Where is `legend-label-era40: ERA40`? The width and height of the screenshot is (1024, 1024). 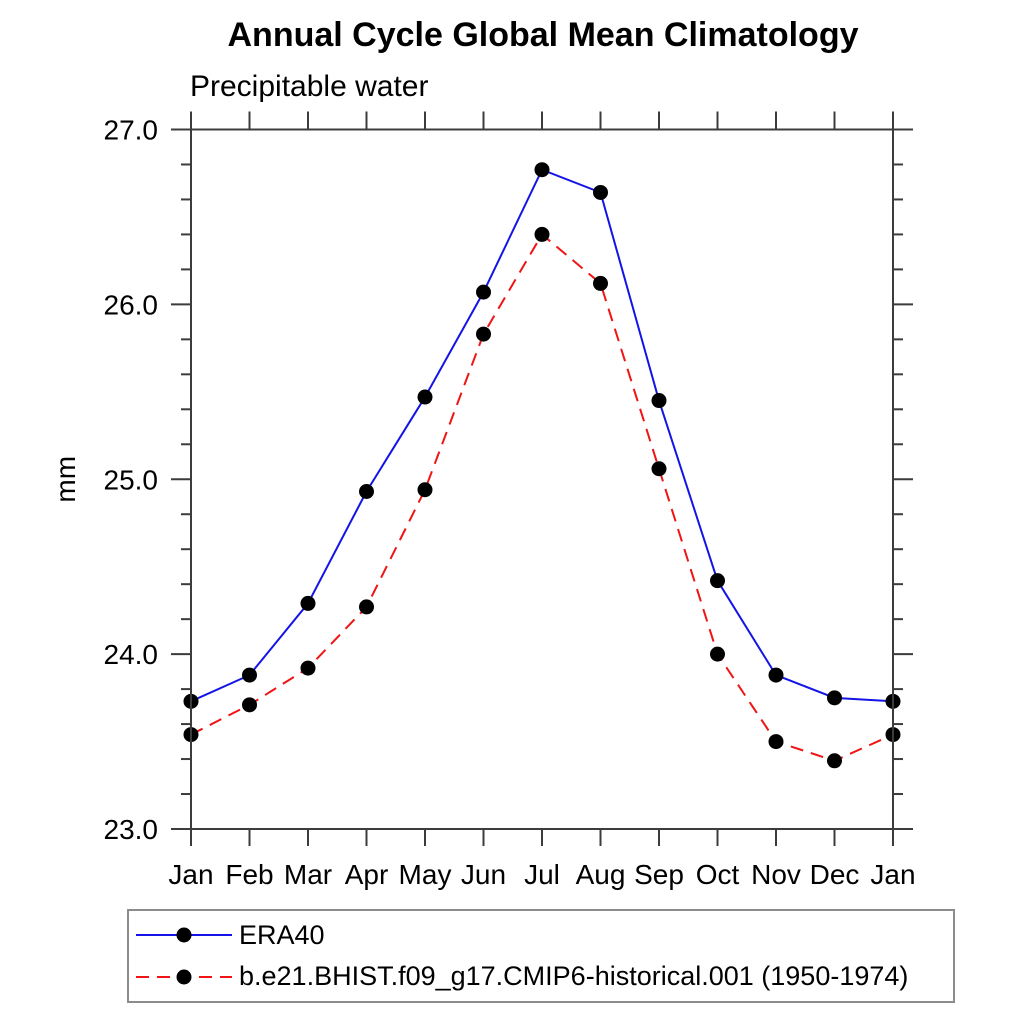 legend-label-era40: ERA40 is located at coordinates (282, 934).